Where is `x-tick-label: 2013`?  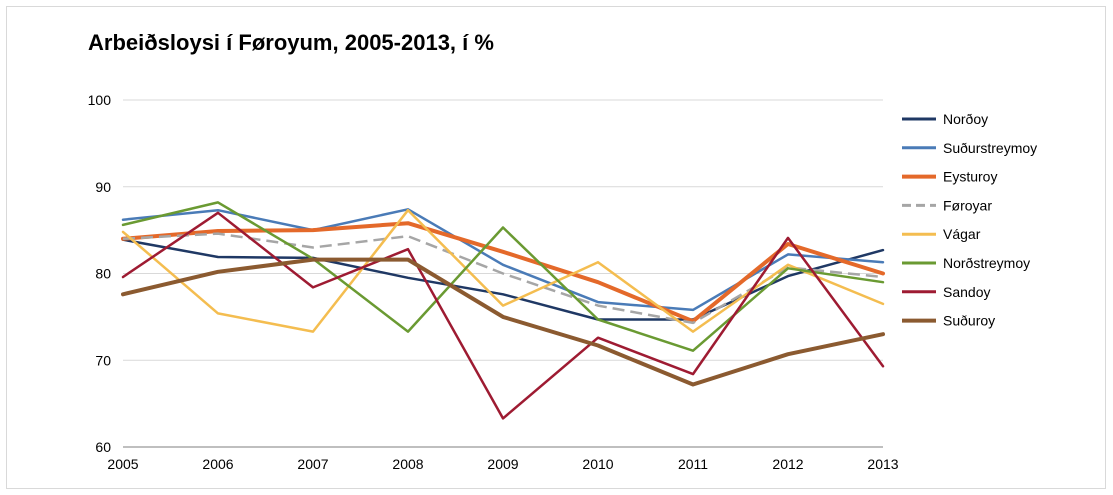
x-tick-label: 2013 is located at coordinates (882, 464).